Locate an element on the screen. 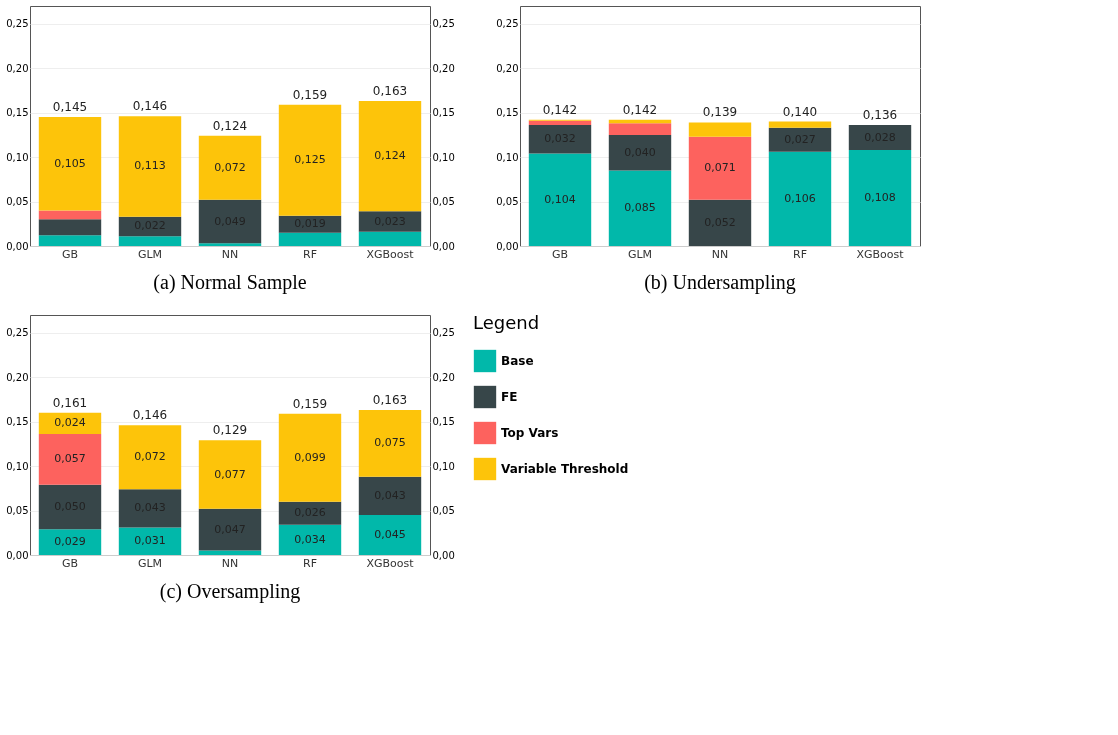 The image size is (1118, 735). data-label: 0,057 is located at coordinates (70, 459).